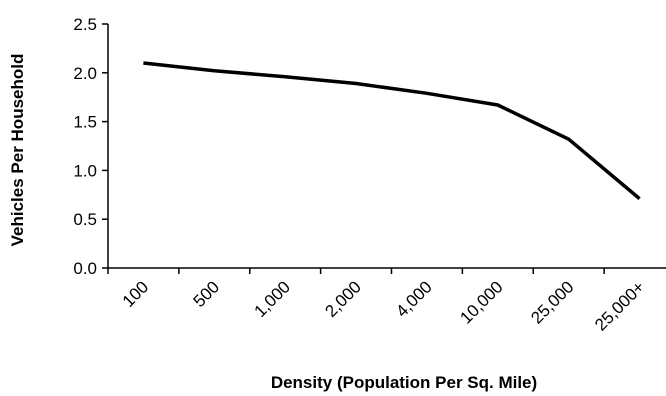 The image size is (666, 396). What do you see at coordinates (85, 122) in the screenshot?
I see `y-tick-label: 1.5` at bounding box center [85, 122].